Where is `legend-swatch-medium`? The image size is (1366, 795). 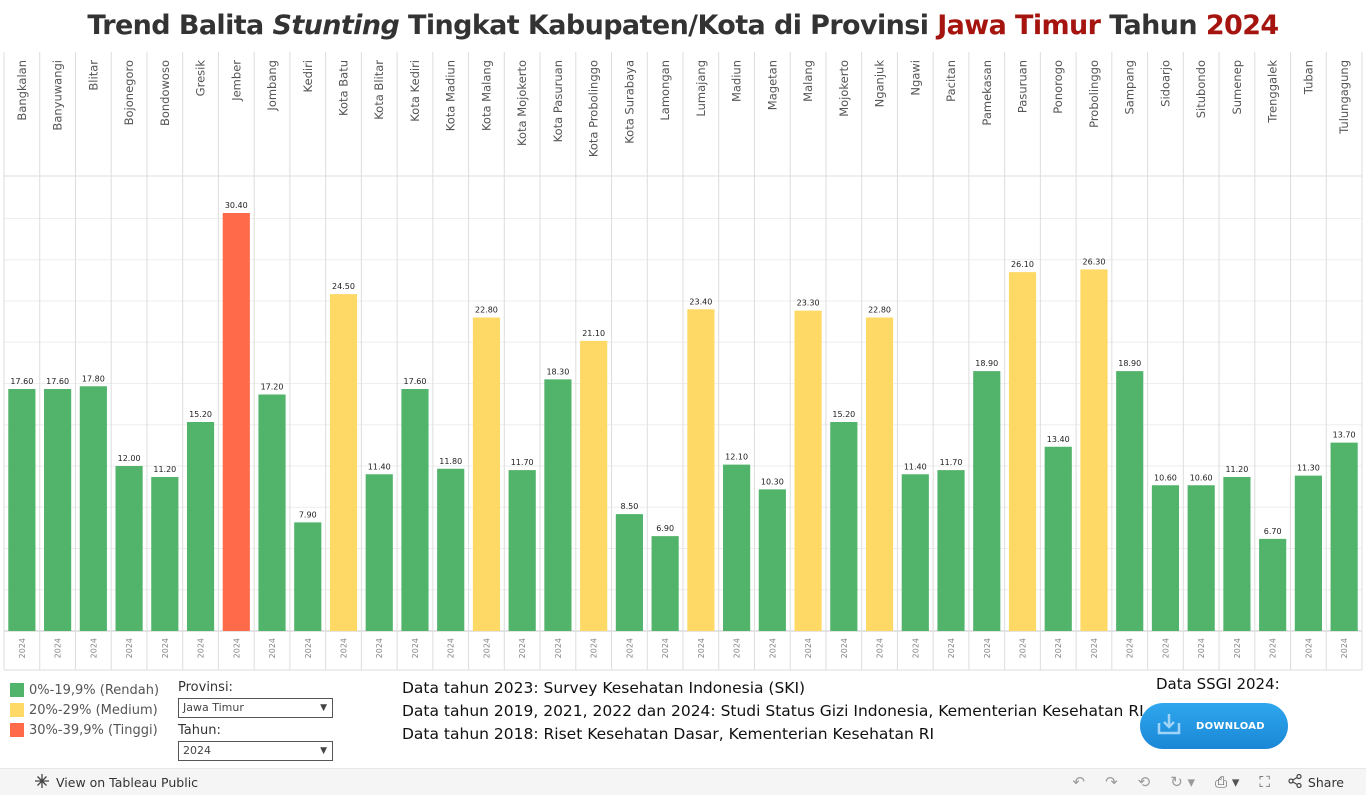 legend-swatch-medium is located at coordinates (17, 710).